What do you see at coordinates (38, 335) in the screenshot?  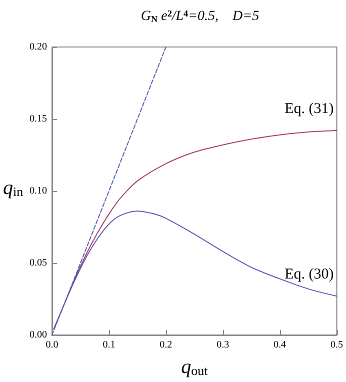 I see `y-tick-label: 0.00` at bounding box center [38, 335].